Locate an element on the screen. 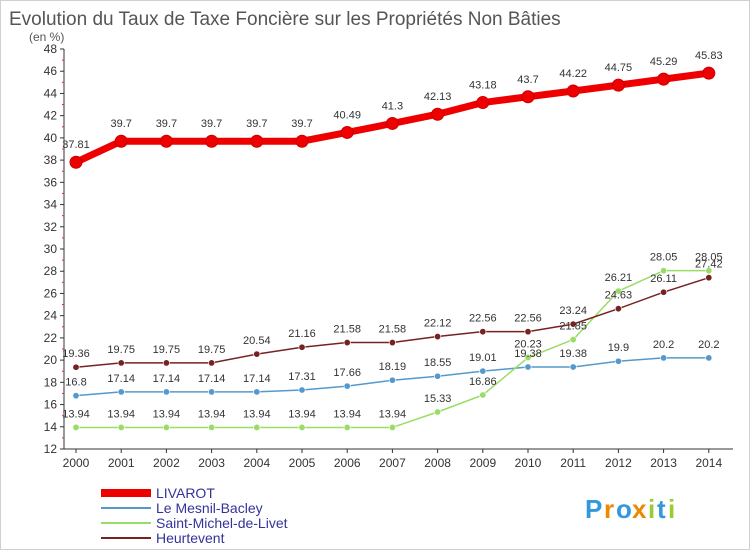 This screenshot has width=750, height=551. x-tick-label: 2013 is located at coordinates (663, 463).